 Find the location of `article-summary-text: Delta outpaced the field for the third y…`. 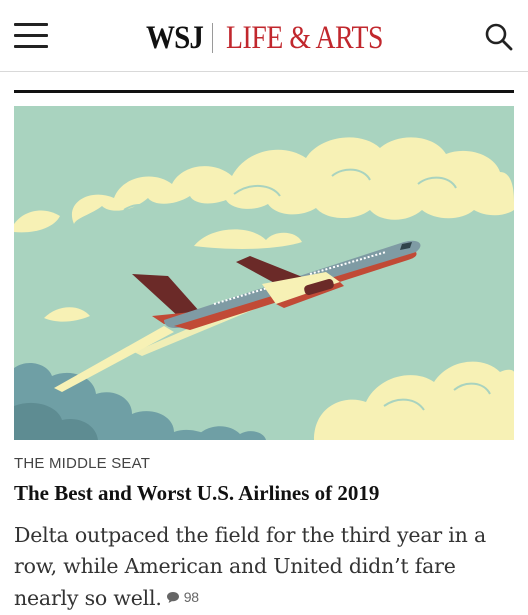

article-summary-text: Delta outpaced the field for the third y… is located at coordinates (250, 566).